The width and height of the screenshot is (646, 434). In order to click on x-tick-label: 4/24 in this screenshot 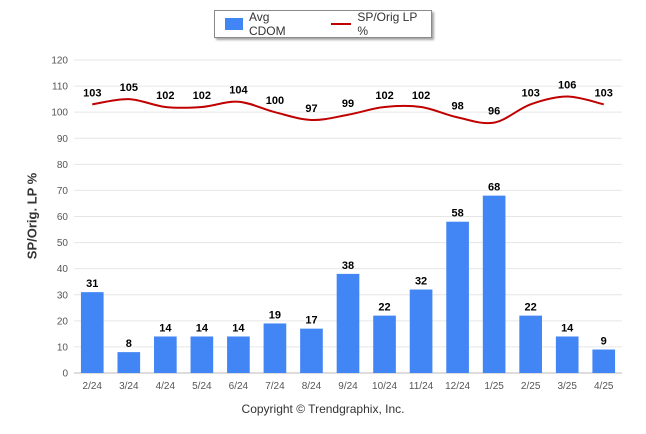, I will do `click(166, 386)`.